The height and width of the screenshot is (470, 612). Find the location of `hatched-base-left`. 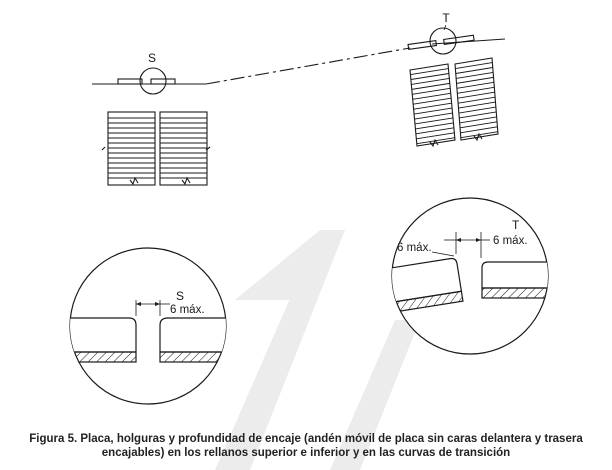

hatched-base-left is located at coordinates (103, 357).